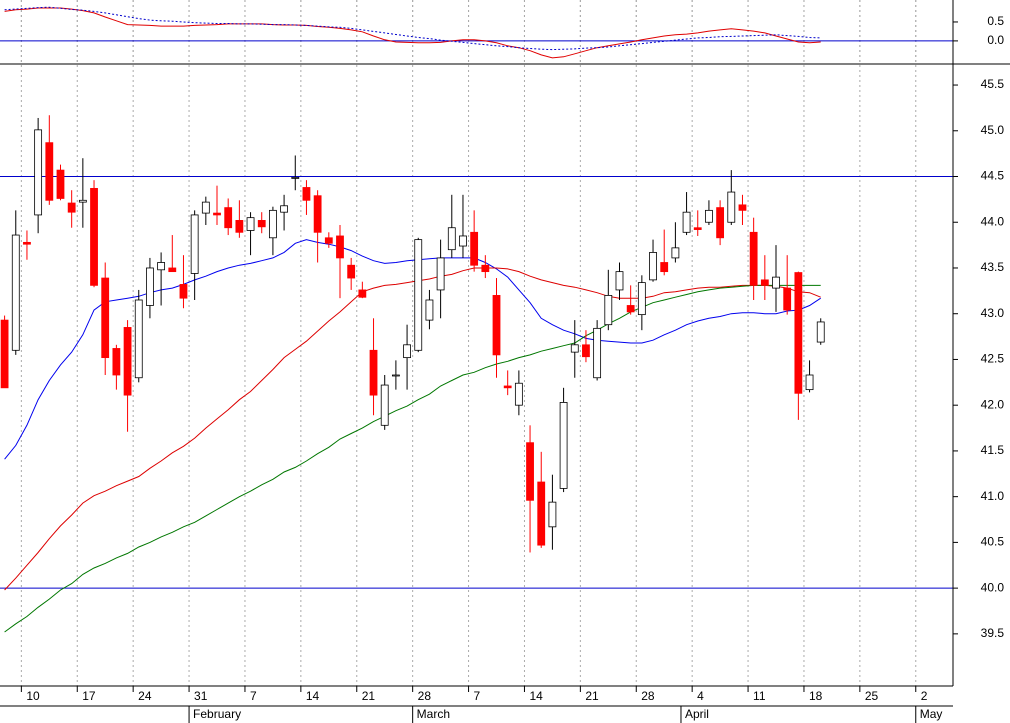 The image size is (1010, 723). Describe the element at coordinates (592, 696) in the screenshot. I see `x-tick-label: 21` at that location.